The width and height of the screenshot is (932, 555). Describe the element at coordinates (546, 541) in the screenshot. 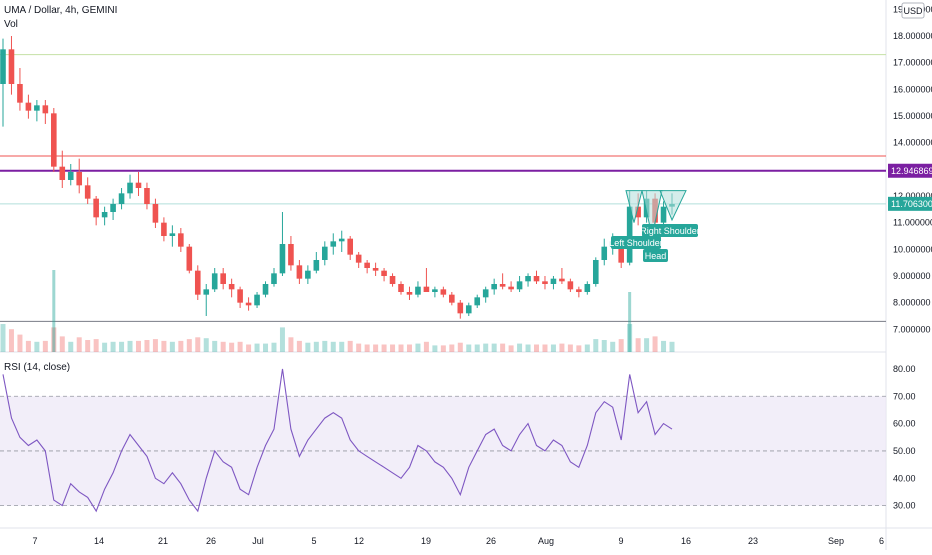

I see `time-tick-label: Aug` at that location.